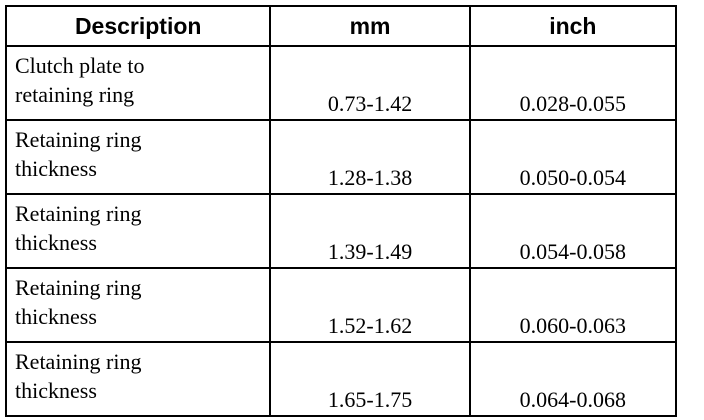  I want to click on mm-cell: 0.73-1.42, so click(370, 83).